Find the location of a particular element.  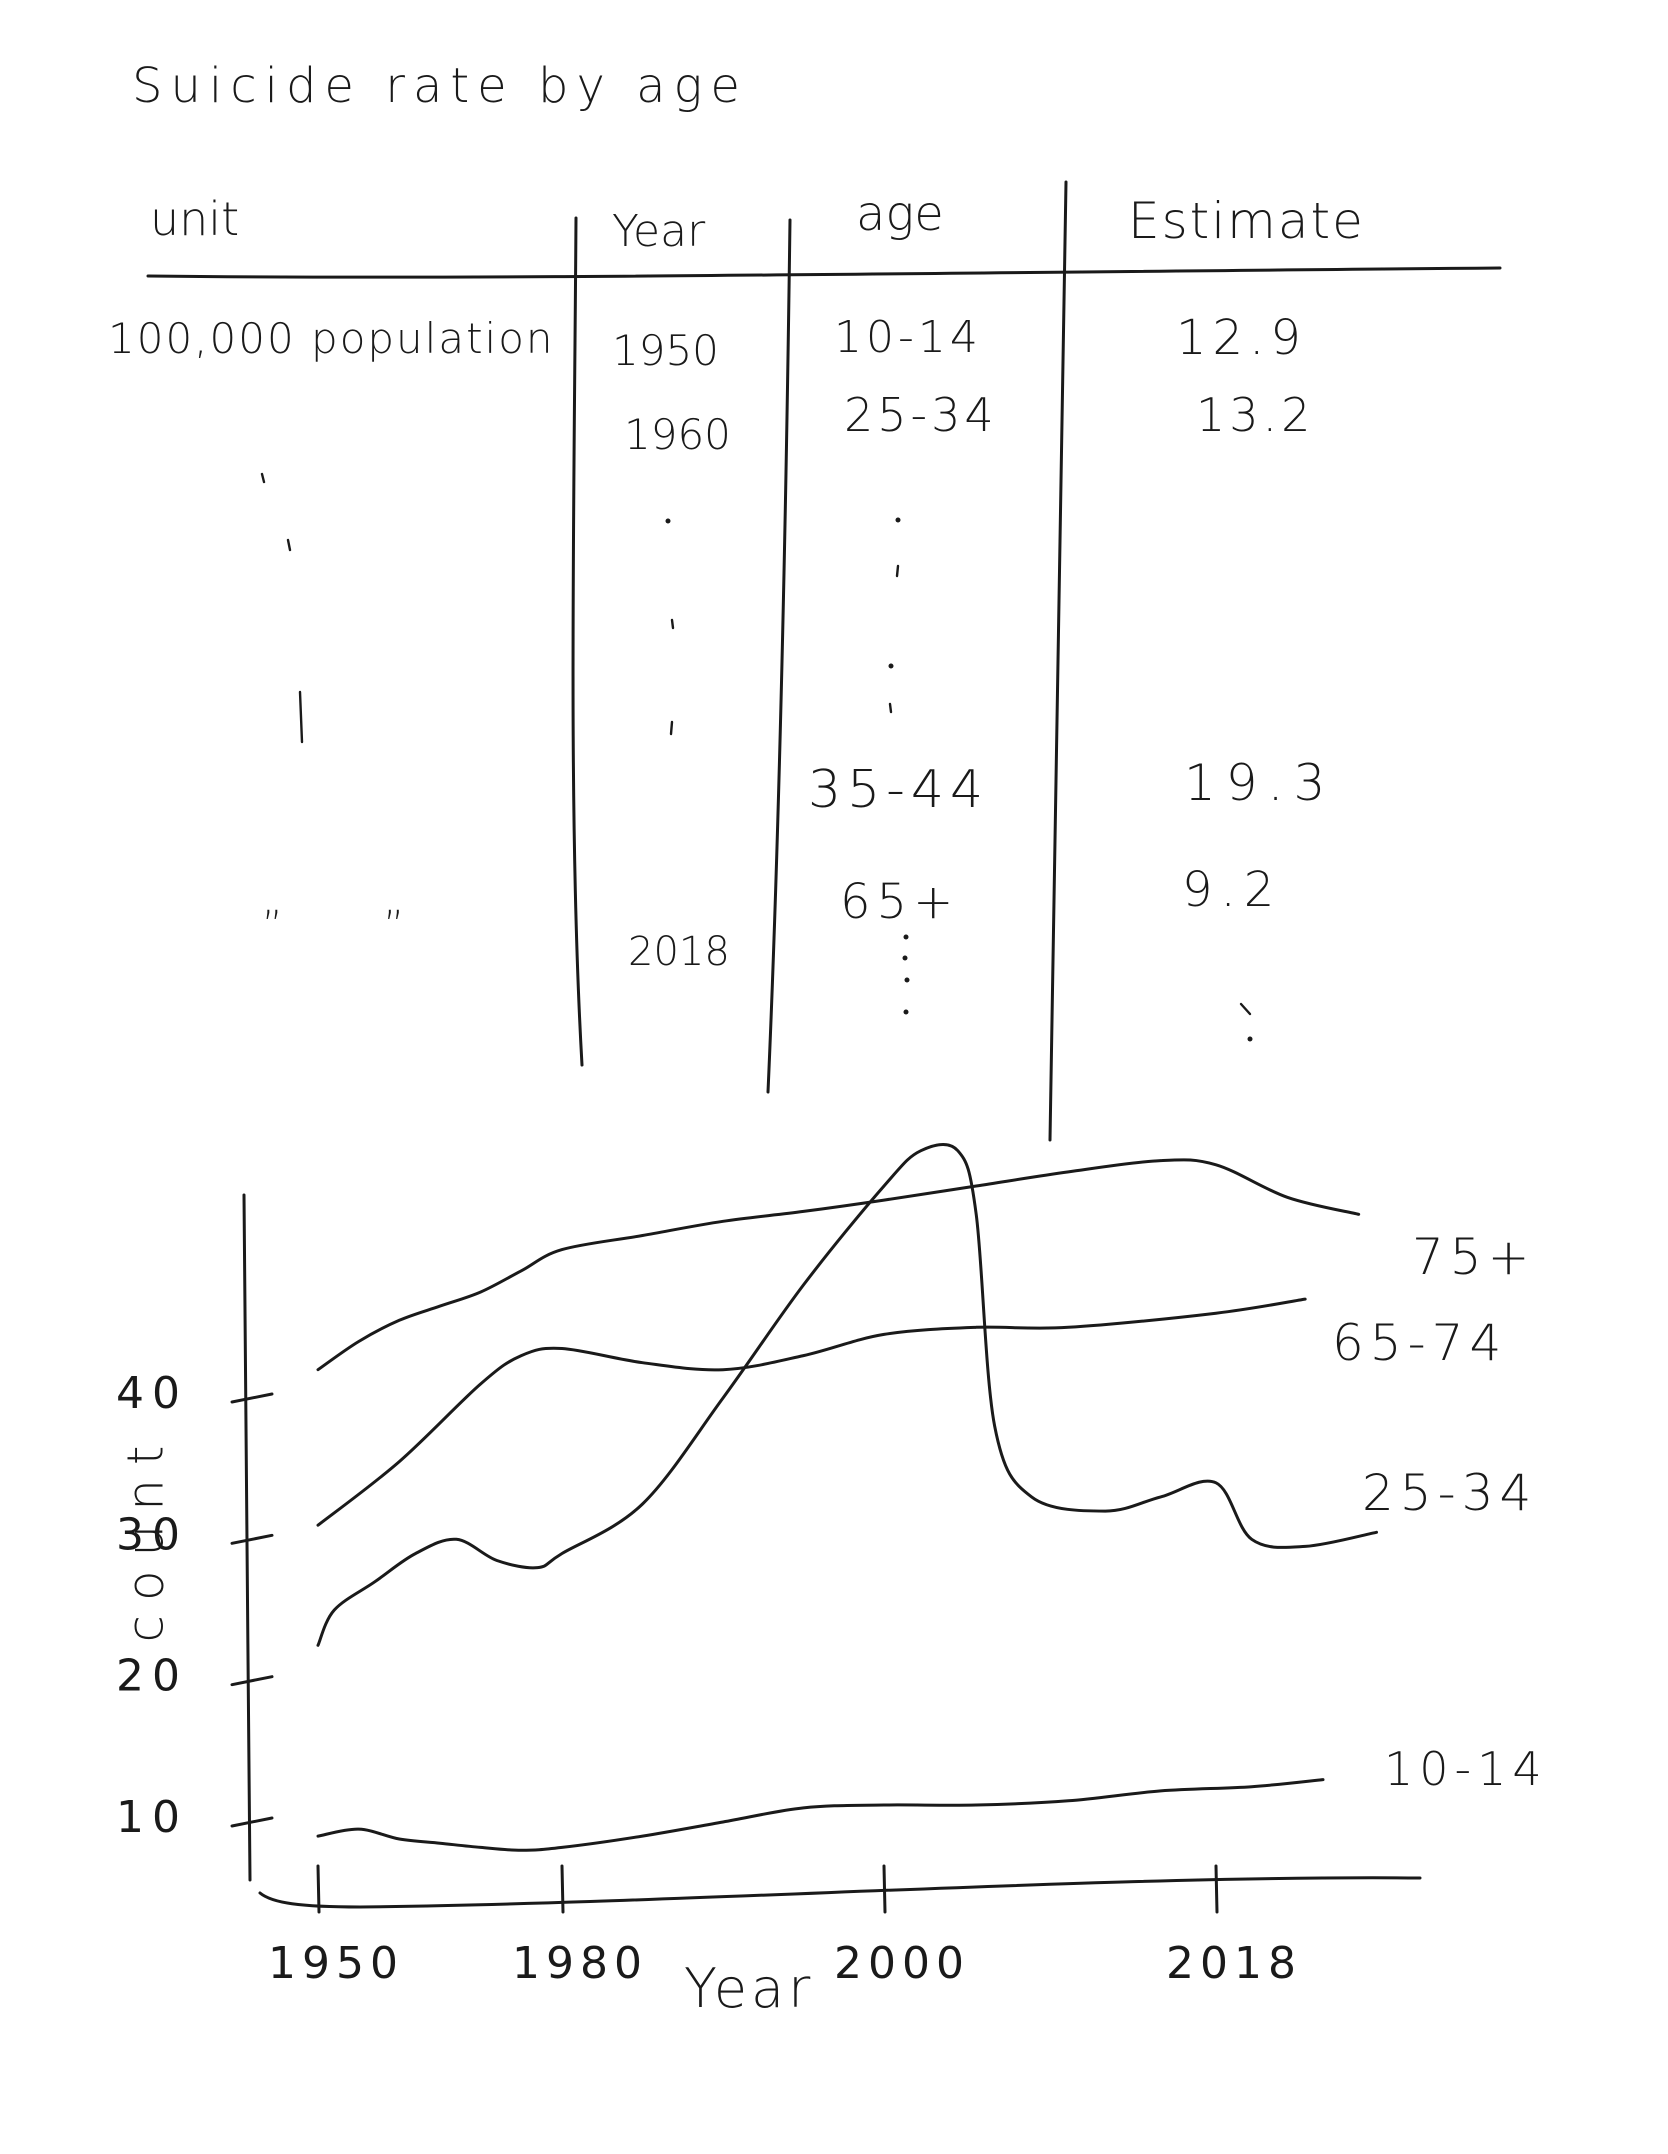

x-tick-label: 2018 is located at coordinates (1234, 1963).